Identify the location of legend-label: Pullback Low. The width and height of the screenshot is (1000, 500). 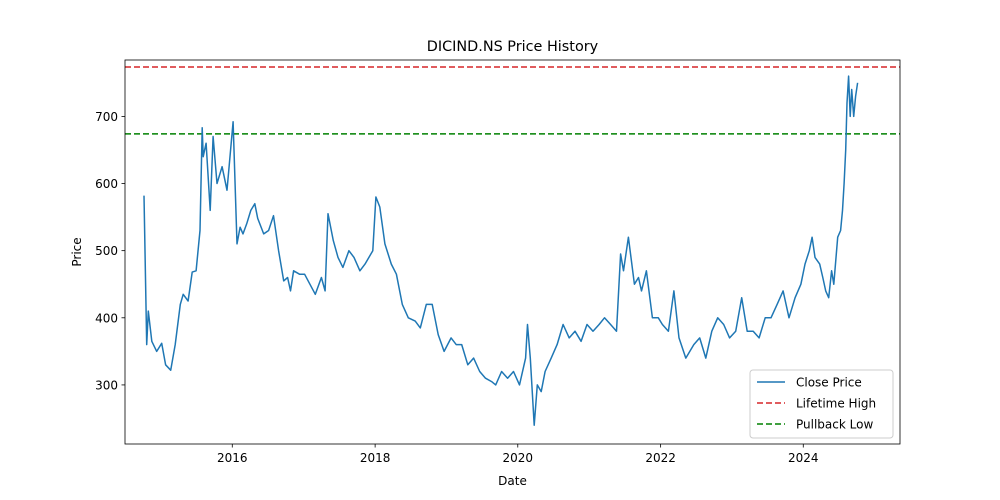
(834, 425).